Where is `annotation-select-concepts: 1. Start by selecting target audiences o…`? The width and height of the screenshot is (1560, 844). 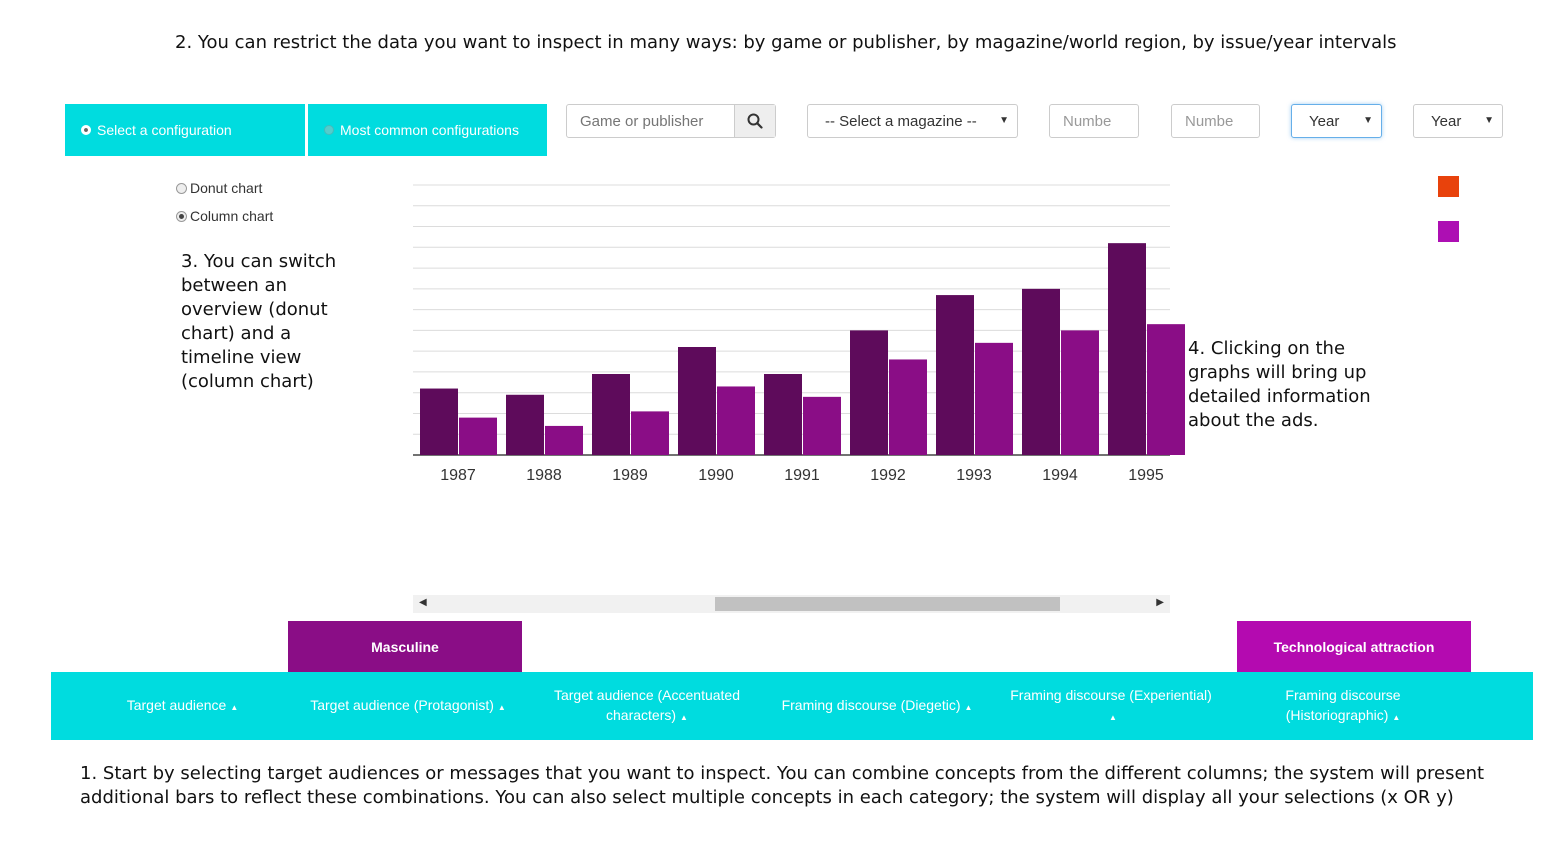
annotation-select-concepts: 1. Start by selecting target audiences o… is located at coordinates (782, 785).